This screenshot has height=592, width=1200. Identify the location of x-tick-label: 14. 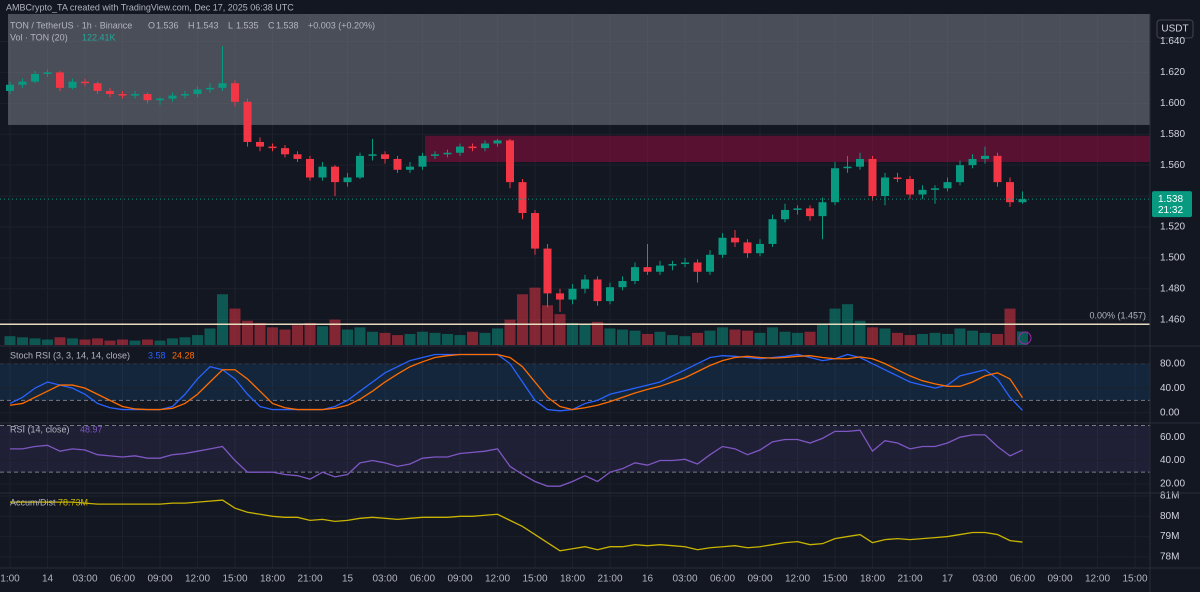
(48, 579).